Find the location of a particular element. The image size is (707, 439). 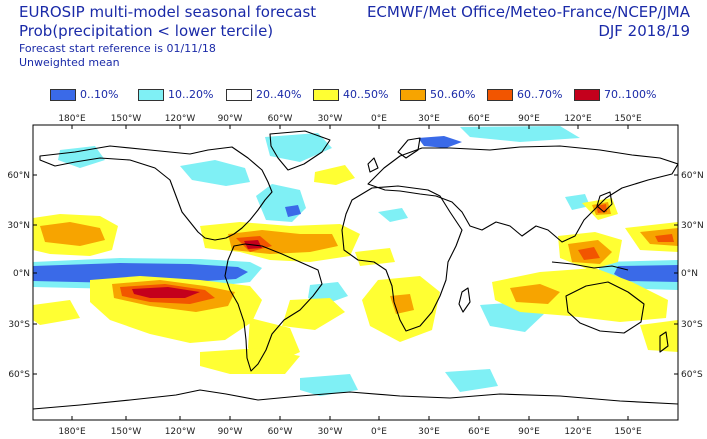

forecast-start-reference: Forecast start reference is 01/11/18 is located at coordinates (117, 48).